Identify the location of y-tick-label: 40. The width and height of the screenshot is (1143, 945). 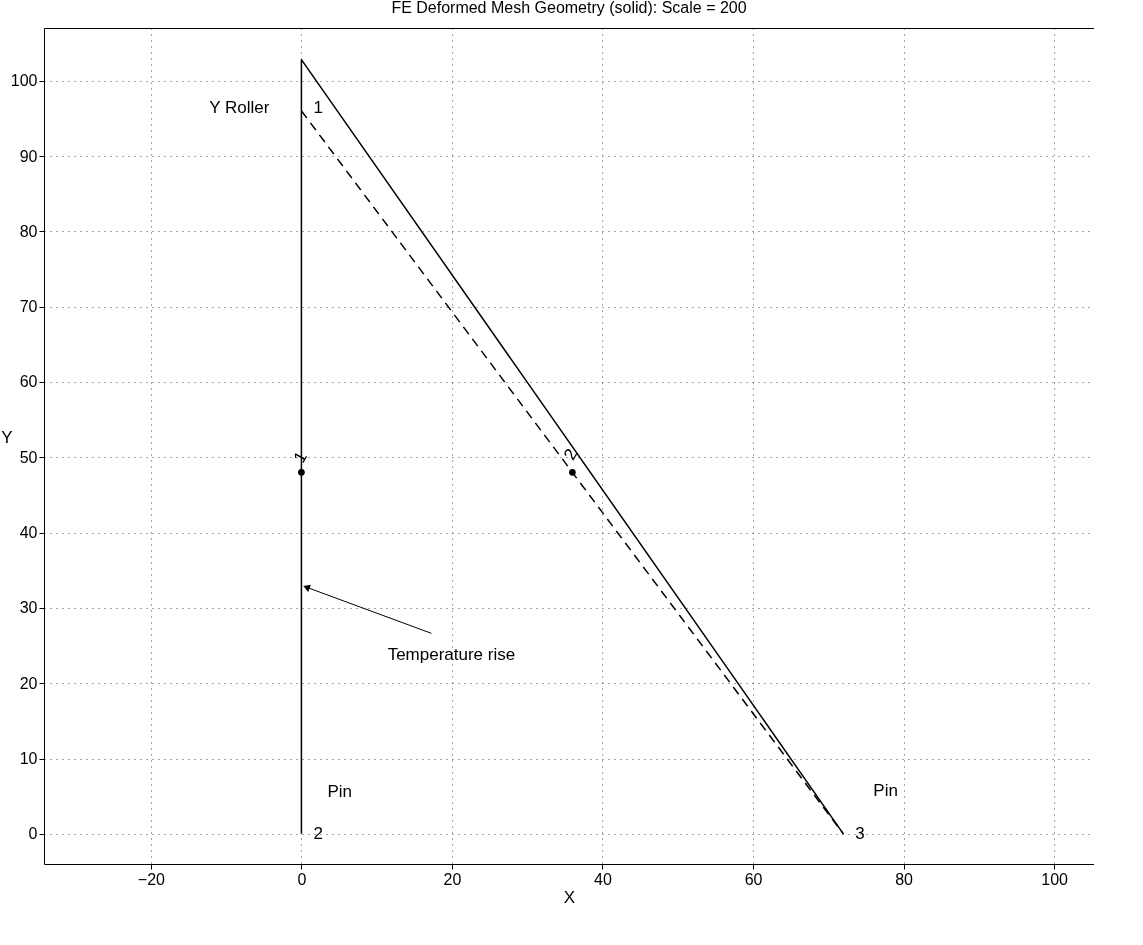
(28, 533).